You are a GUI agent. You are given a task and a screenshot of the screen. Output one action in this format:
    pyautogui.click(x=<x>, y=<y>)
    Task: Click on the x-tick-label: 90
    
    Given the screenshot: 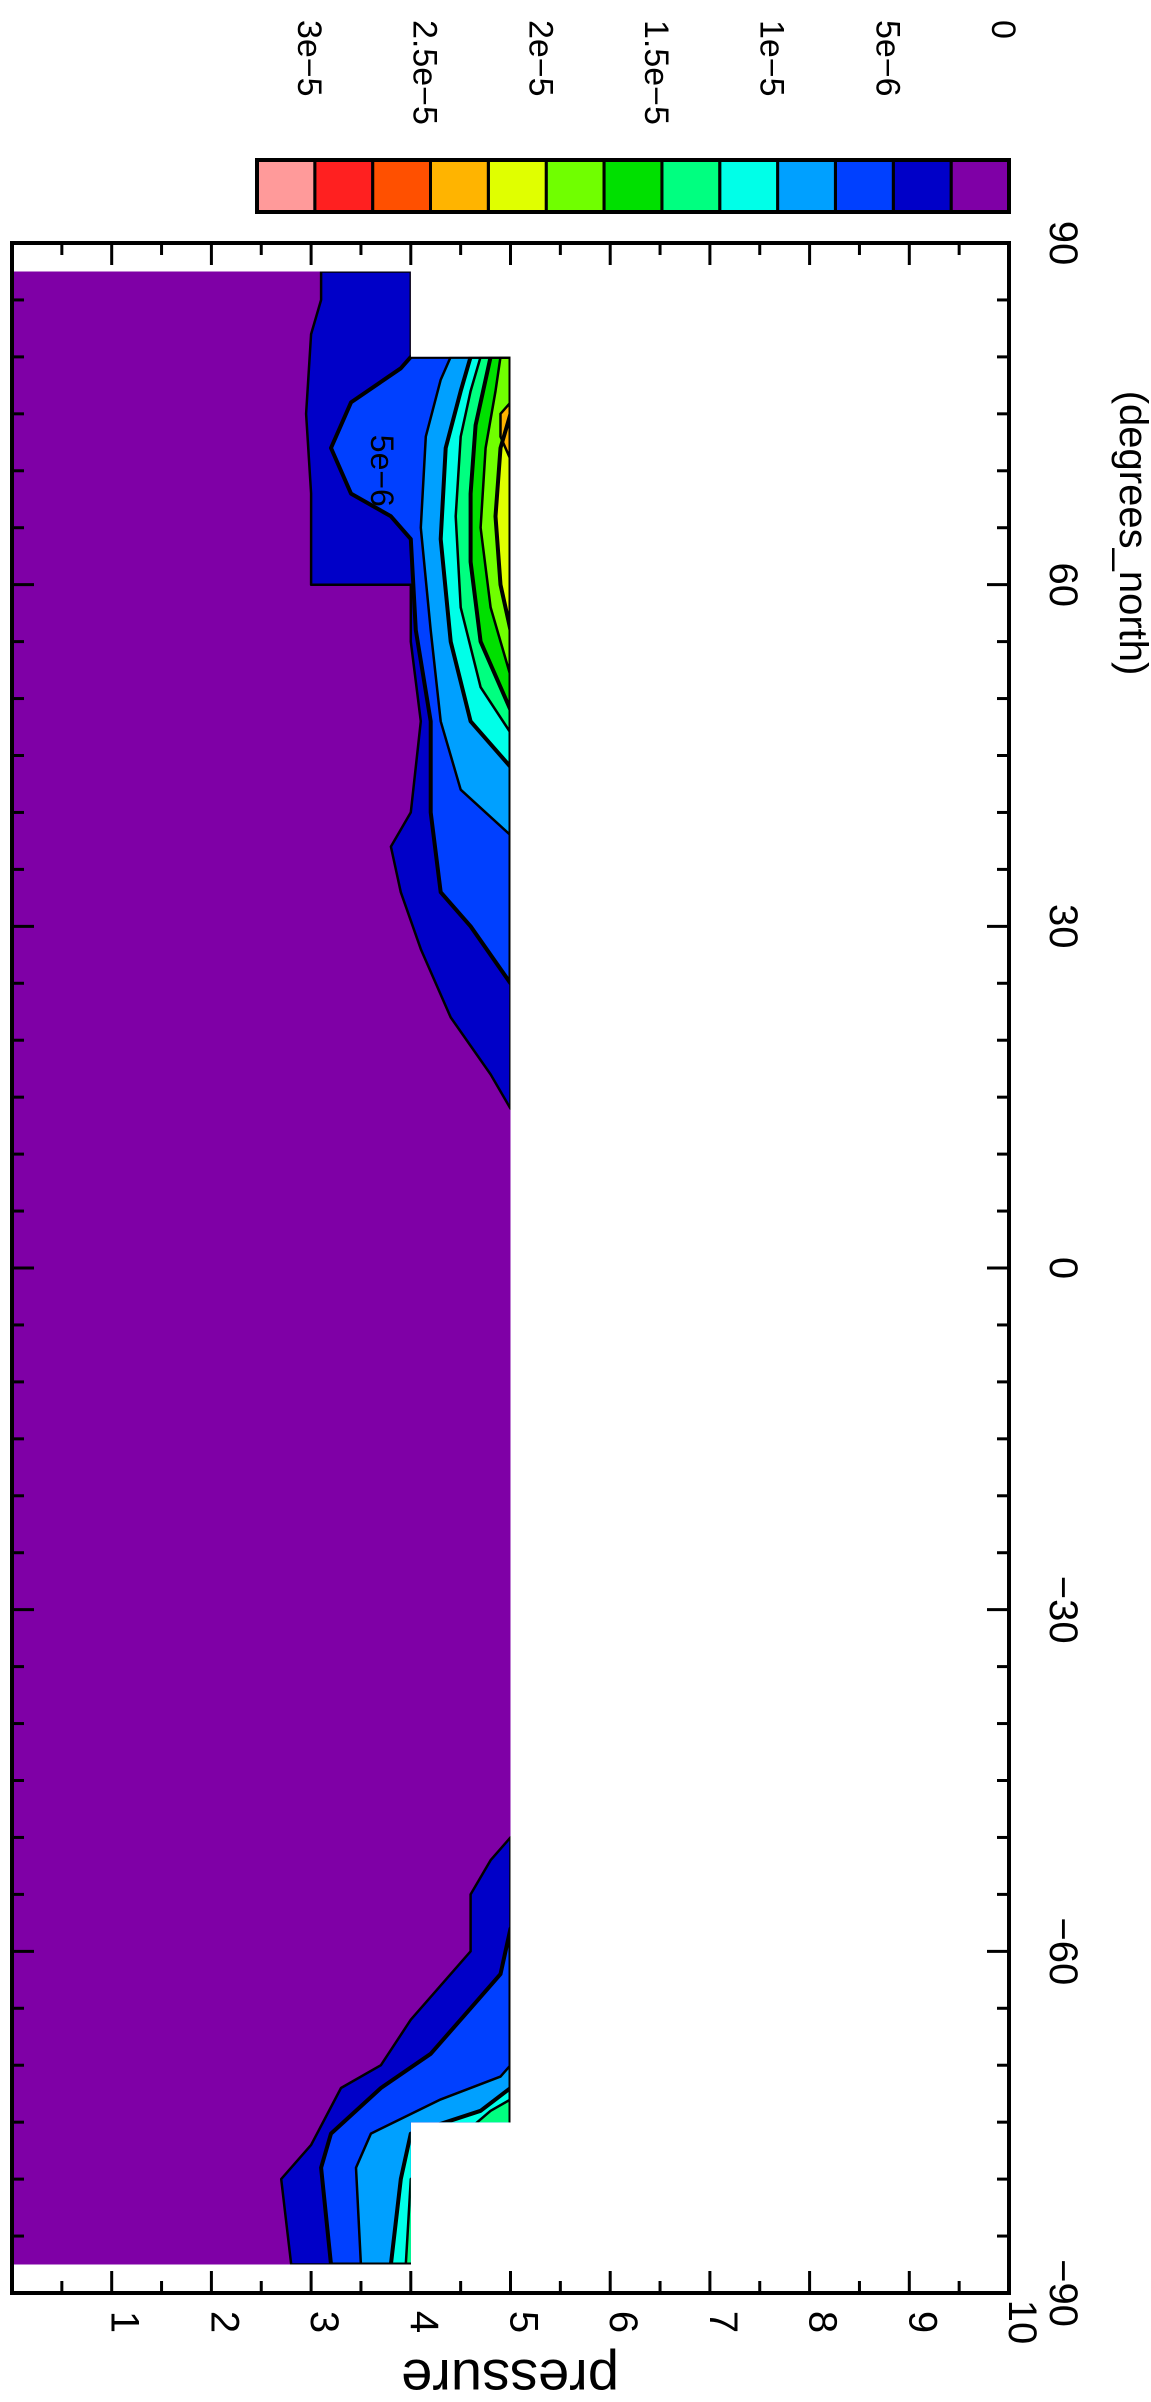 What is the action you would take?
    pyautogui.click(x=1063, y=243)
    